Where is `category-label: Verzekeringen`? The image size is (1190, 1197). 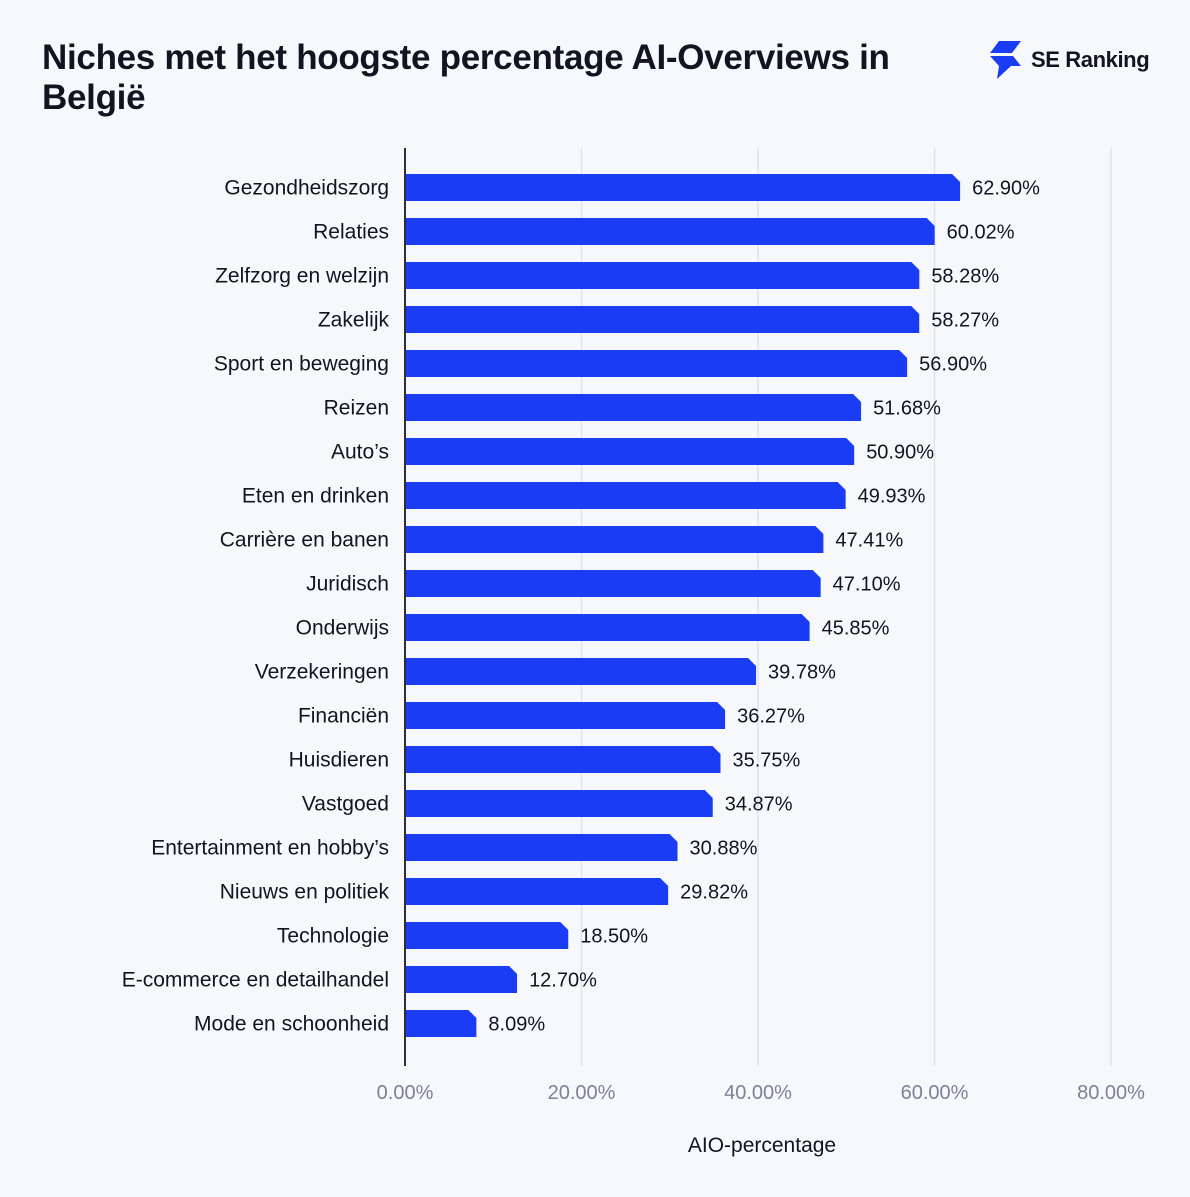 category-label: Verzekeringen is located at coordinates (322, 672).